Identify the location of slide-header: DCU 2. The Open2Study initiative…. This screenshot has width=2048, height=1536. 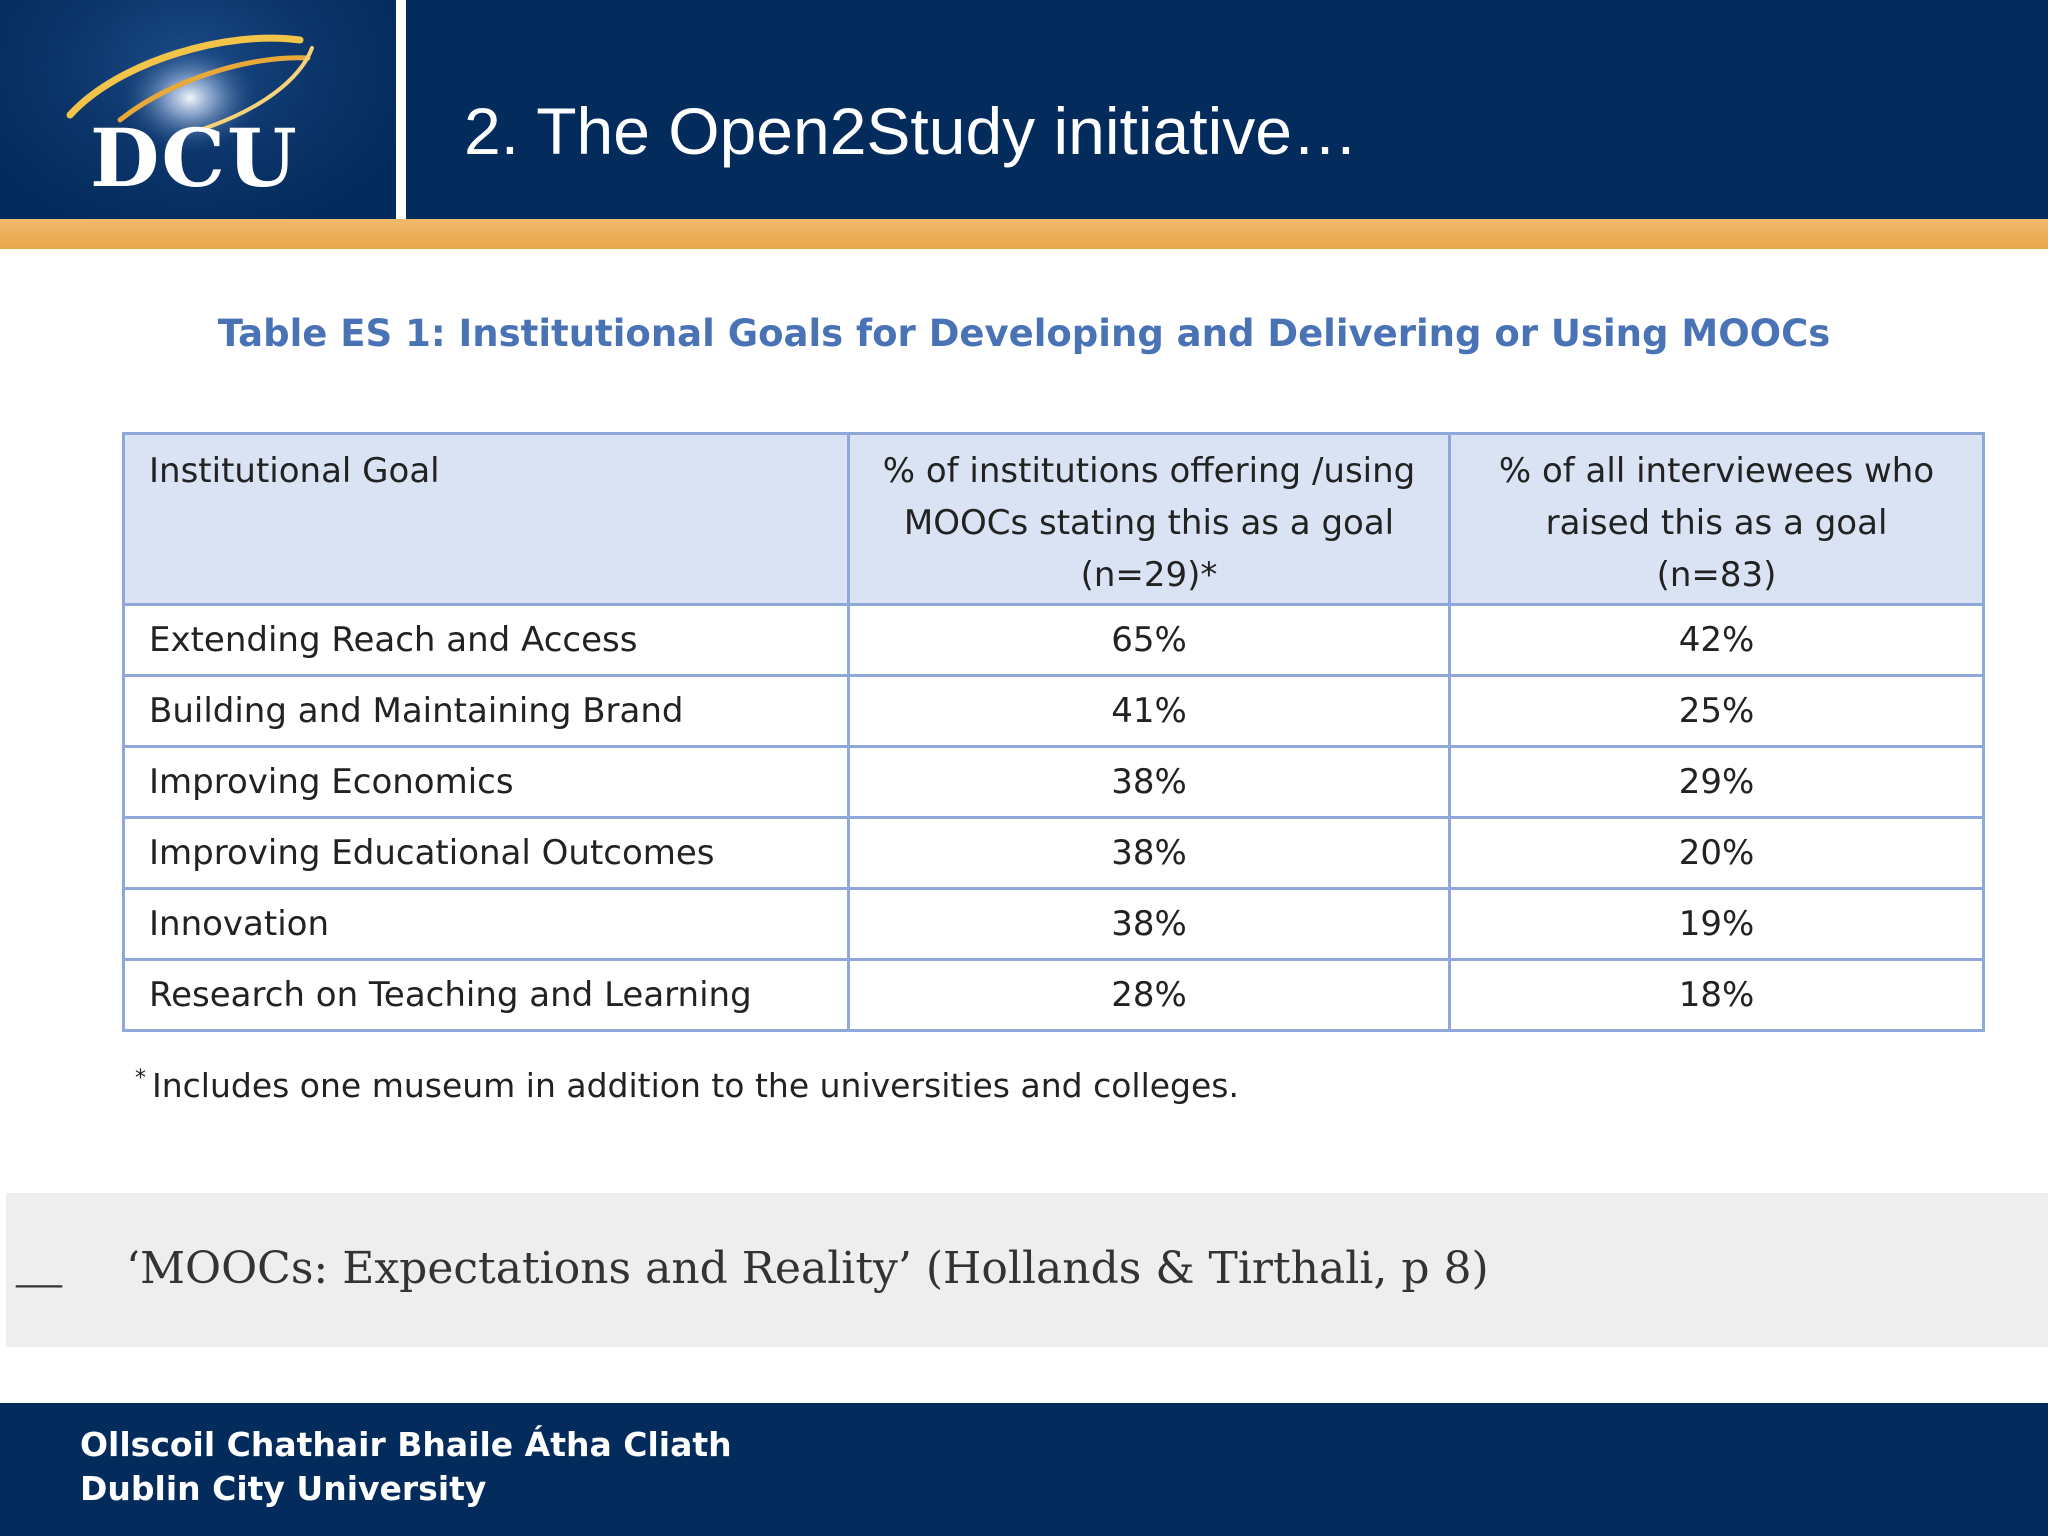
(1024, 109).